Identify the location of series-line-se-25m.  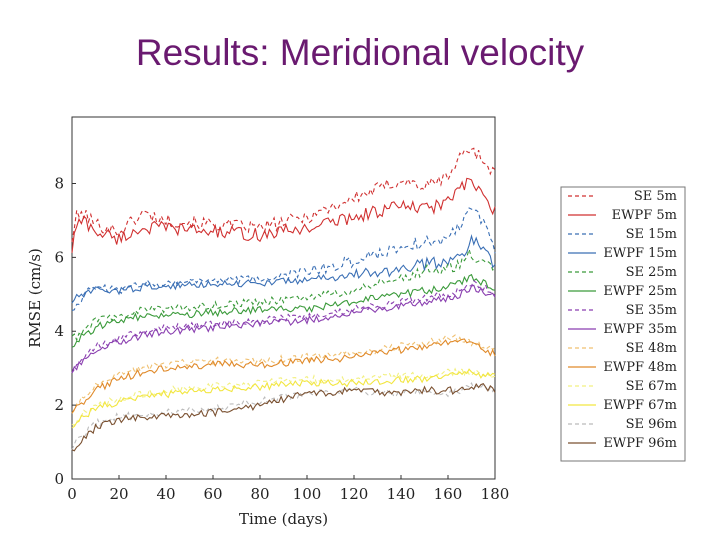
(283, 294).